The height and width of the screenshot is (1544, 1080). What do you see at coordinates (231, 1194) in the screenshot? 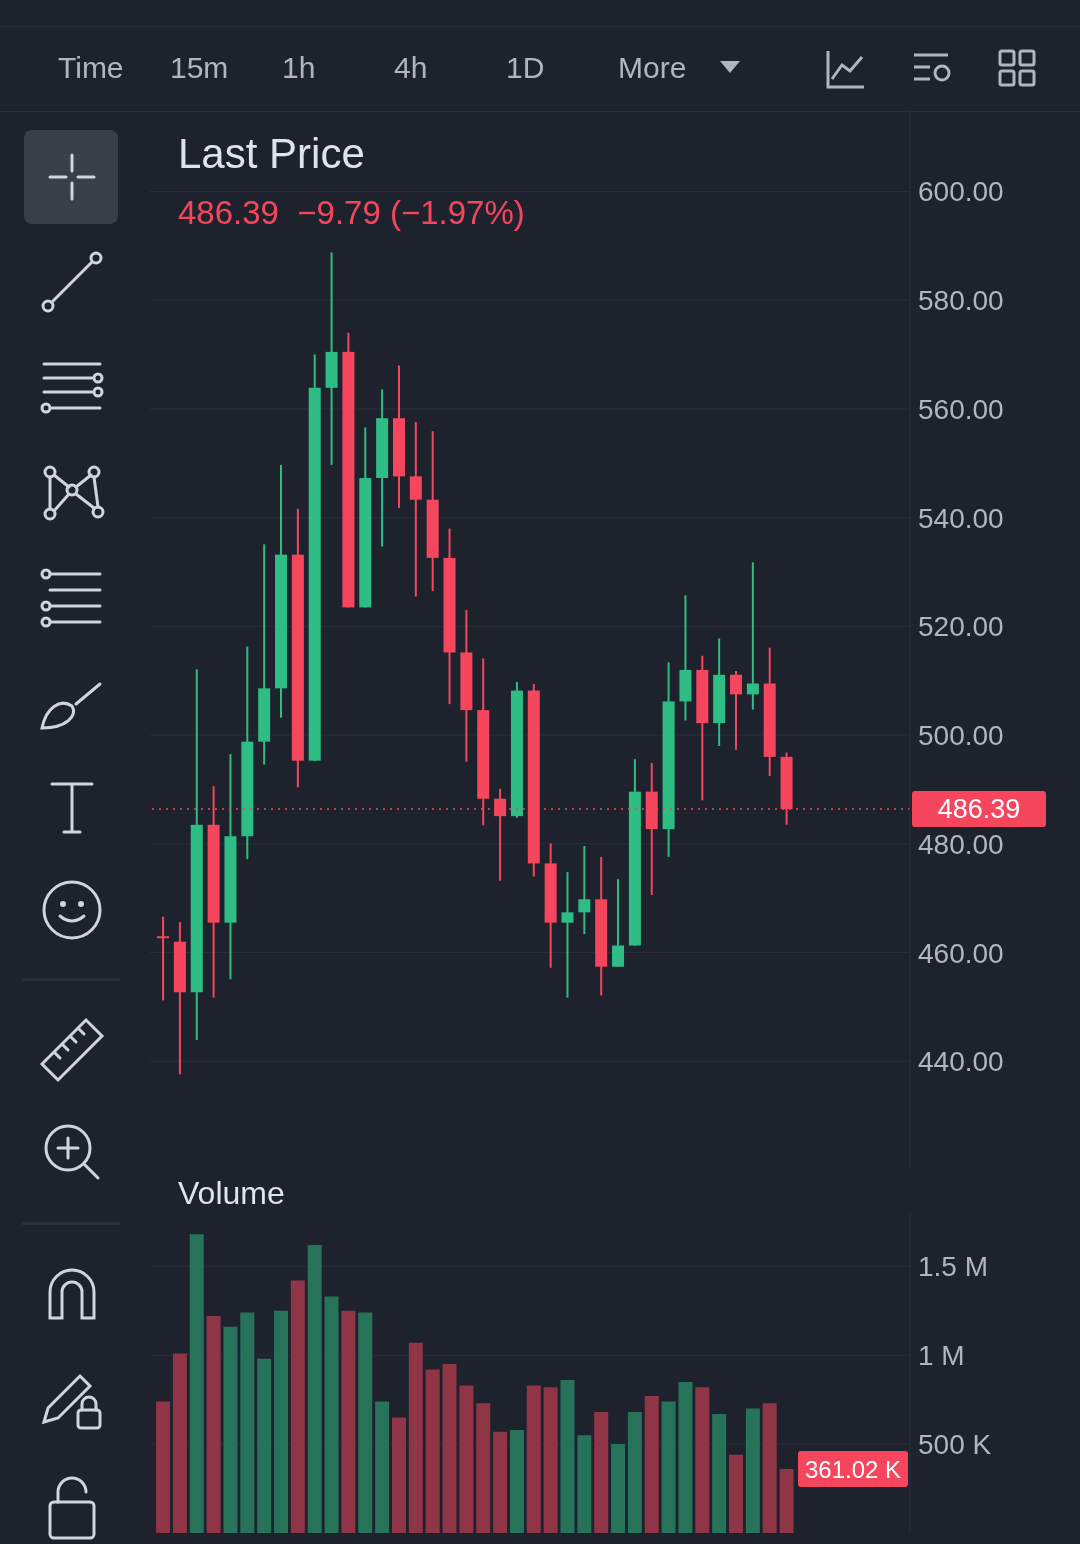
I see `chart-title: Volume` at bounding box center [231, 1194].